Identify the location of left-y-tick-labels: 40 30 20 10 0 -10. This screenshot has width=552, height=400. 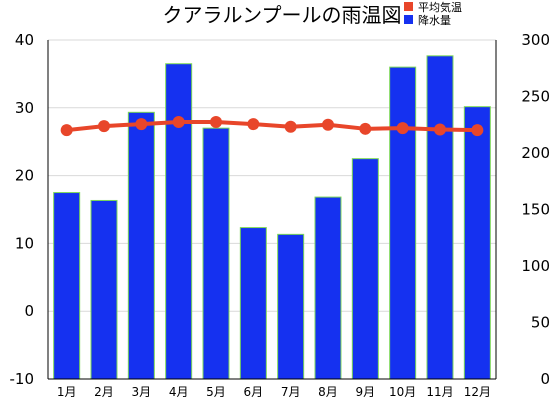
(22, 209).